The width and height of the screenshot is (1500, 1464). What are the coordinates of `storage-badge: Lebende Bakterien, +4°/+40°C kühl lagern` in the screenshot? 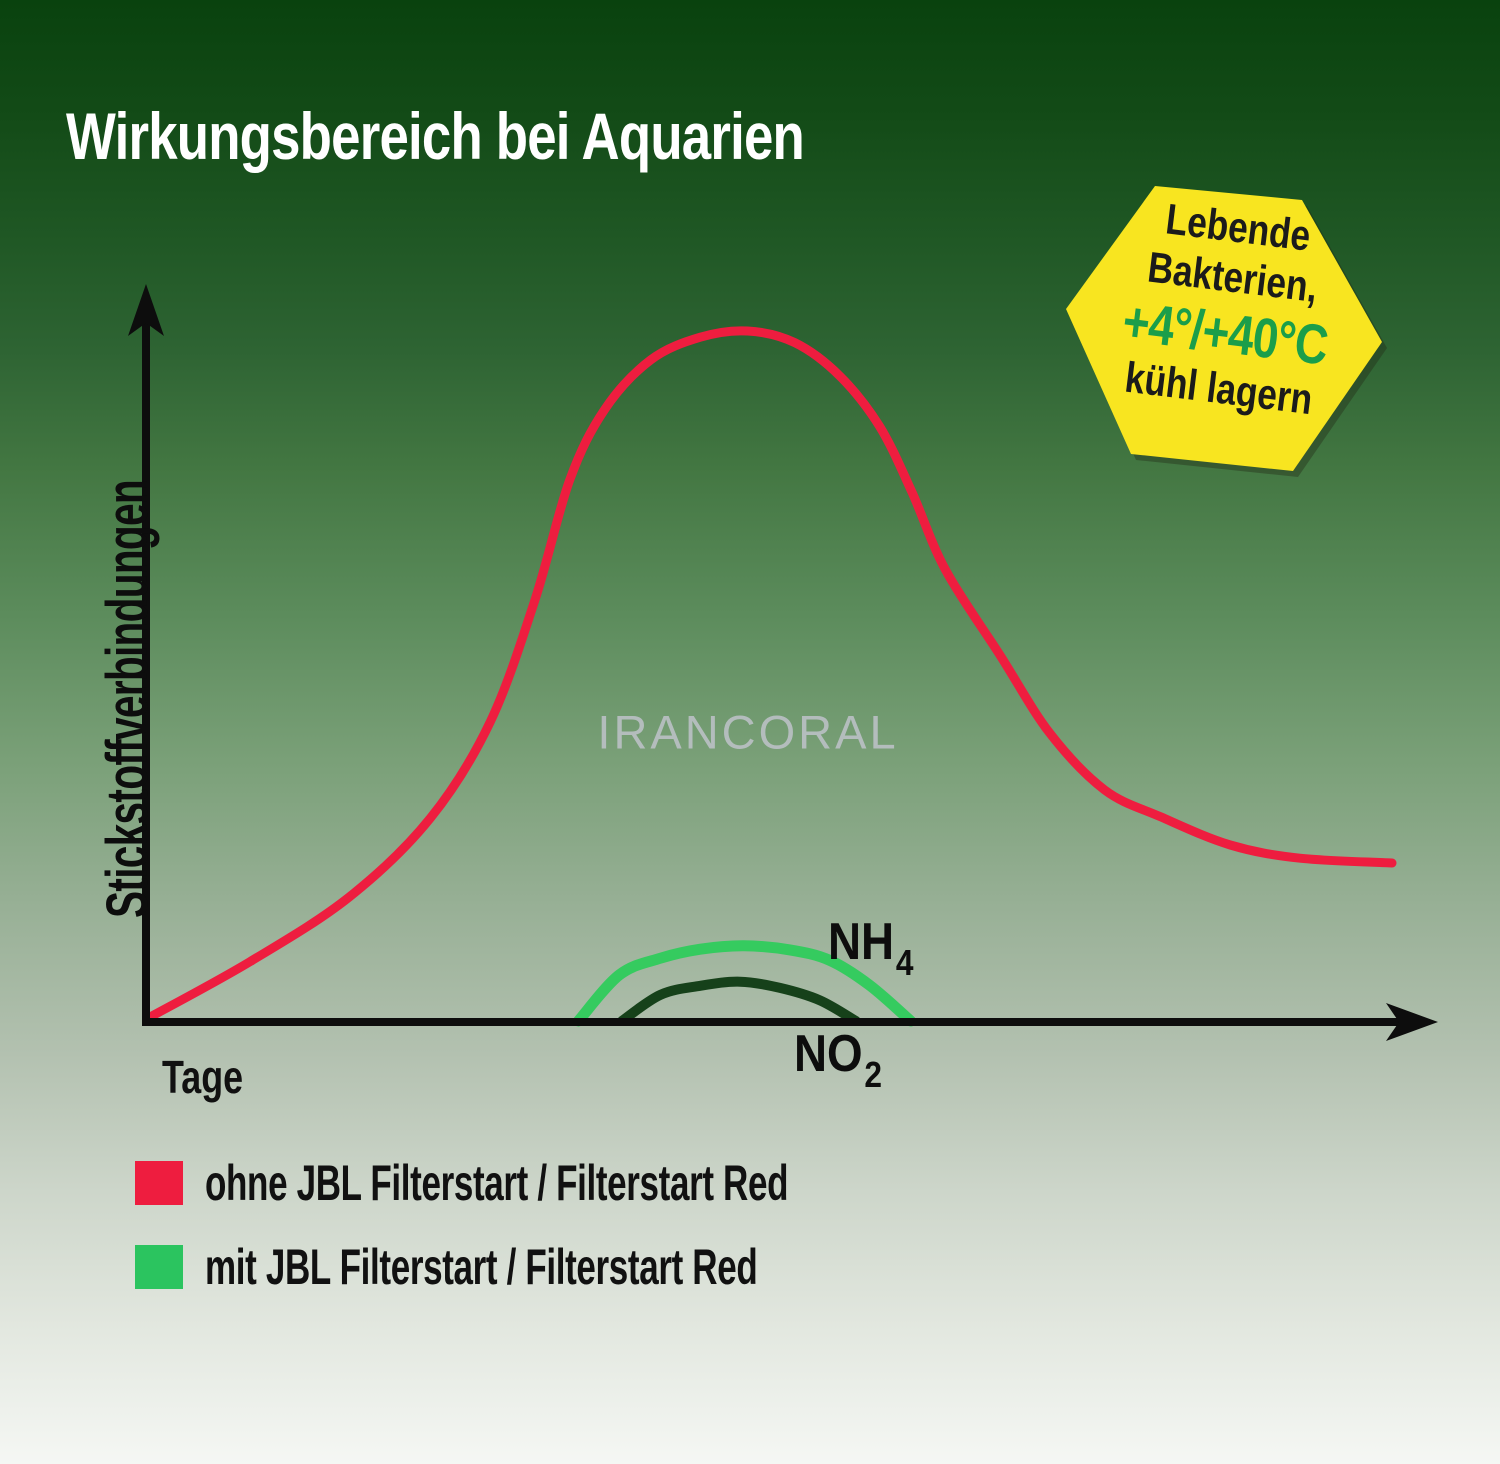 It's located at (1225, 328).